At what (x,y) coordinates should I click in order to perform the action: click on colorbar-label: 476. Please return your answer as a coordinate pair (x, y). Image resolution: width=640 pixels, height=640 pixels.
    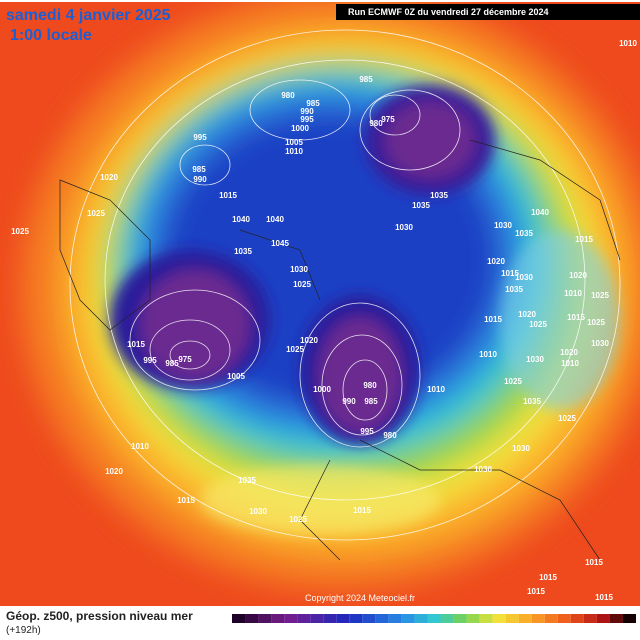
    Looking at the image, I should click on (238, 629).